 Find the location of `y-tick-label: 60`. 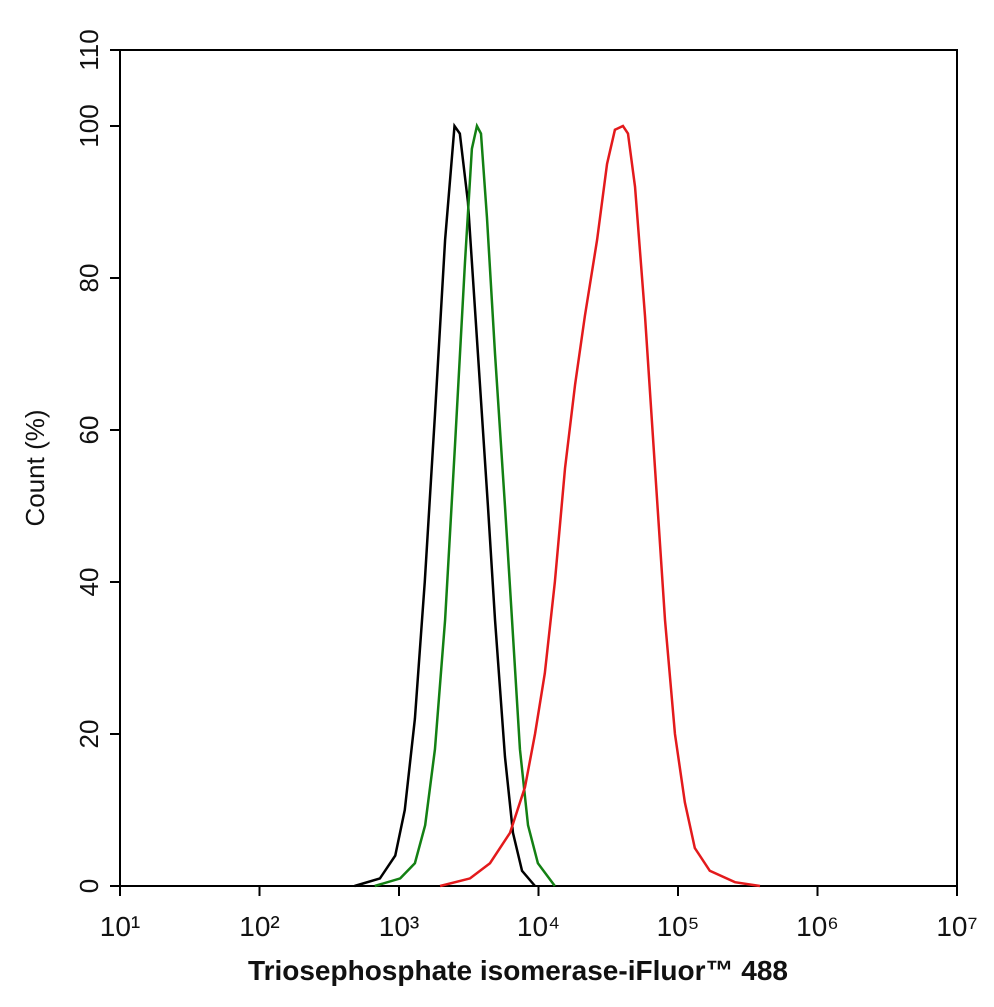

y-tick-label: 60 is located at coordinates (89, 430).